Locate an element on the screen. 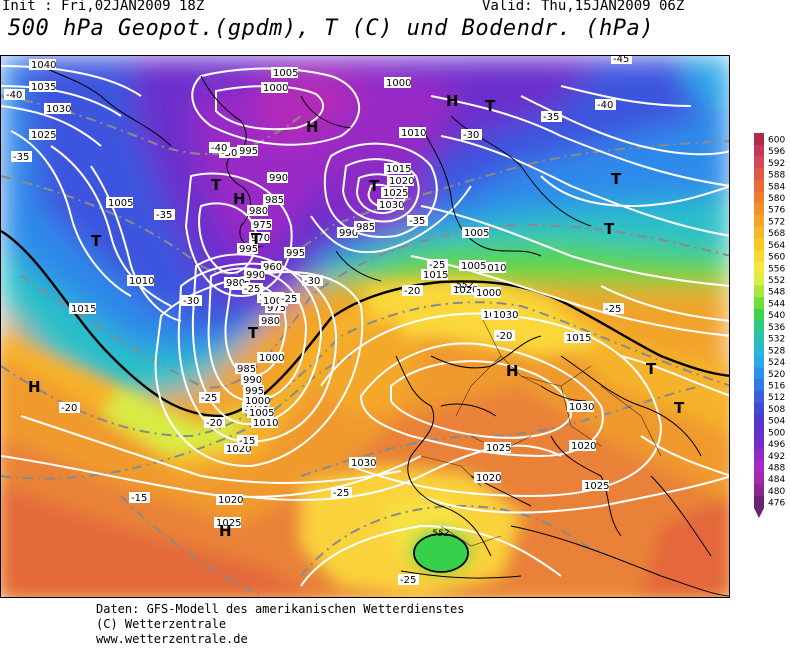 The width and height of the screenshot is (790, 648). pressure-label: 1010 is located at coordinates (265, 423).